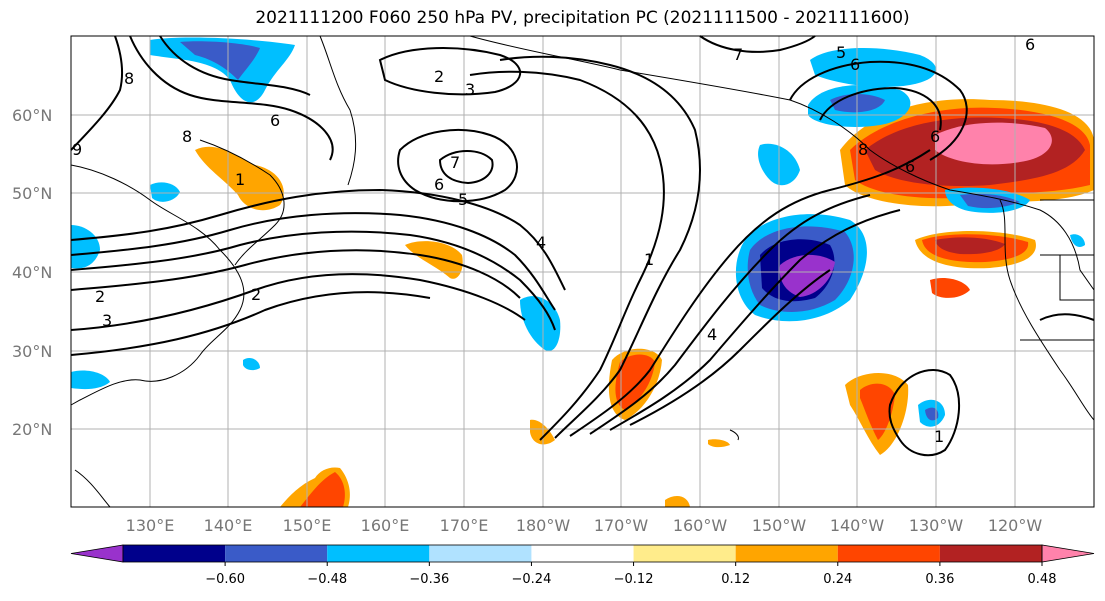 The image size is (1105, 601). Describe the element at coordinates (225, 579) in the screenshot. I see `colorbar-tick-label: −0.60` at that location.